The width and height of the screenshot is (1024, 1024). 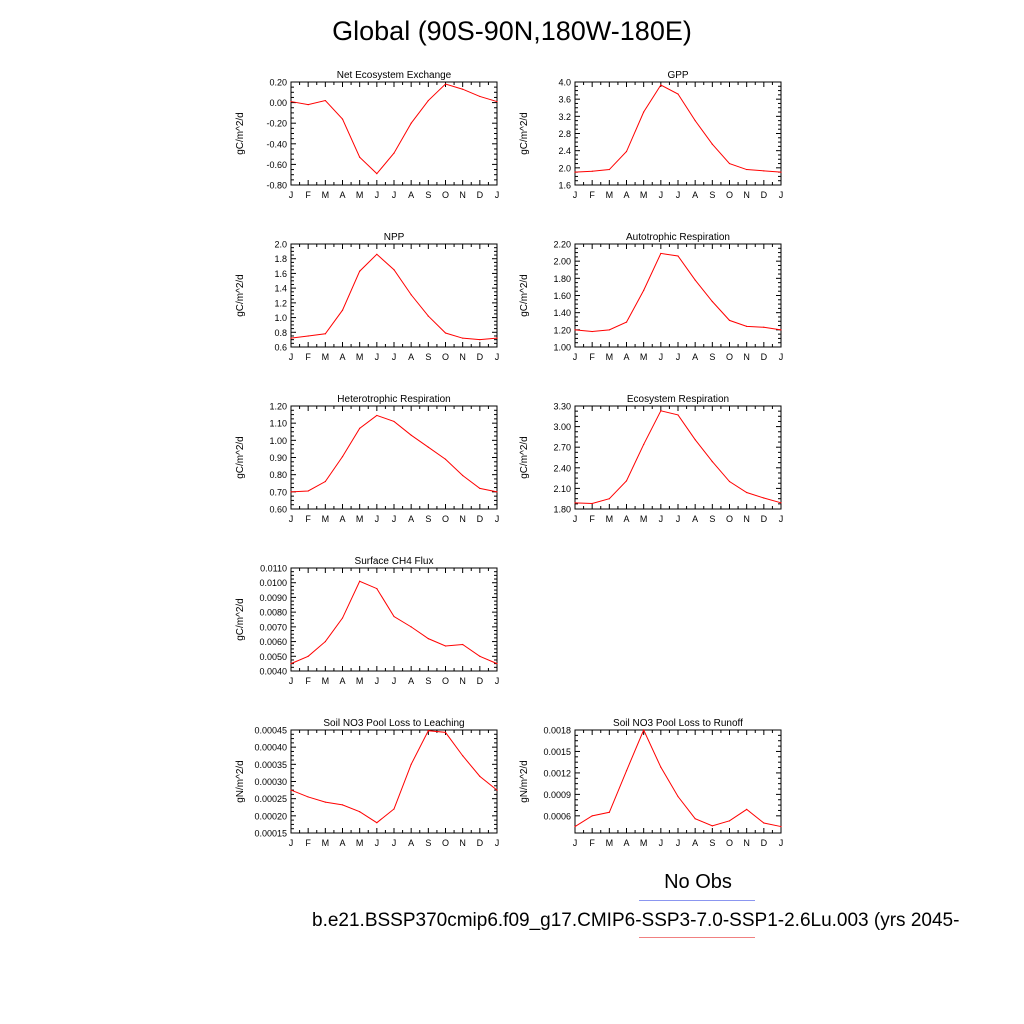 What do you see at coordinates (677, 75) in the screenshot?
I see `chart-title: GPP` at bounding box center [677, 75].